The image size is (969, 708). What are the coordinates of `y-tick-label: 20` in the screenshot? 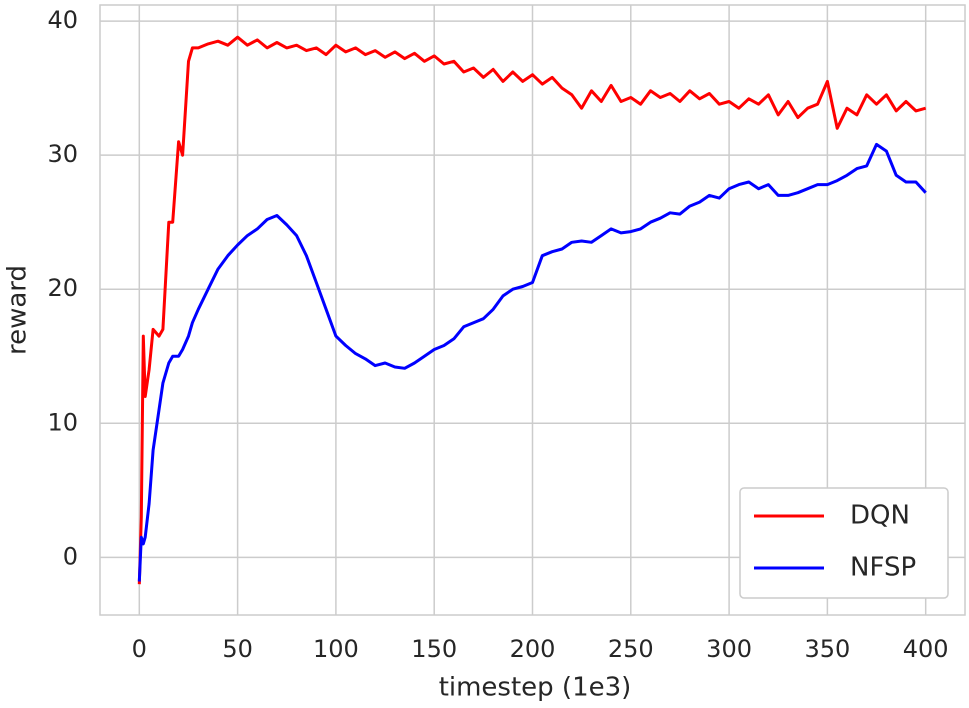 It's located at (62, 288).